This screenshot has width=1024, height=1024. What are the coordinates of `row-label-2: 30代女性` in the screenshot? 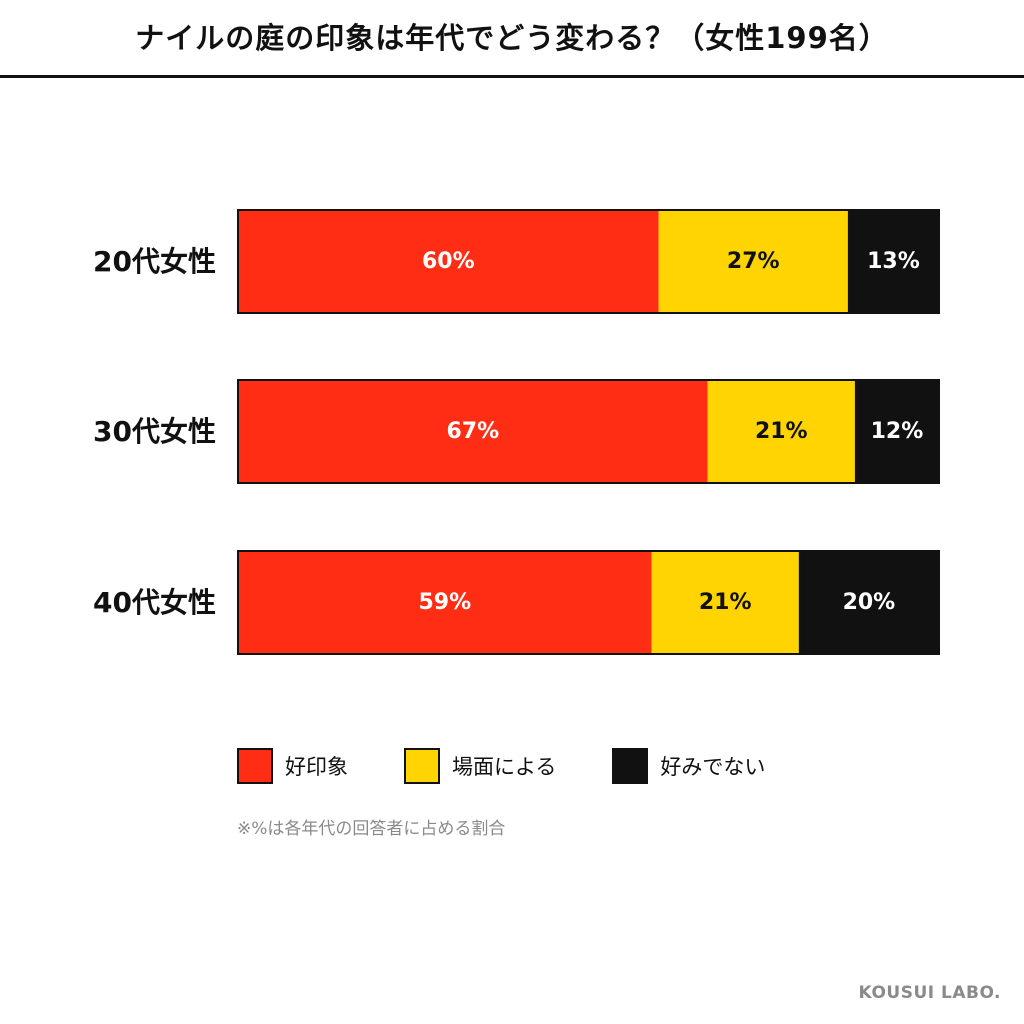 It's located at (154, 431).